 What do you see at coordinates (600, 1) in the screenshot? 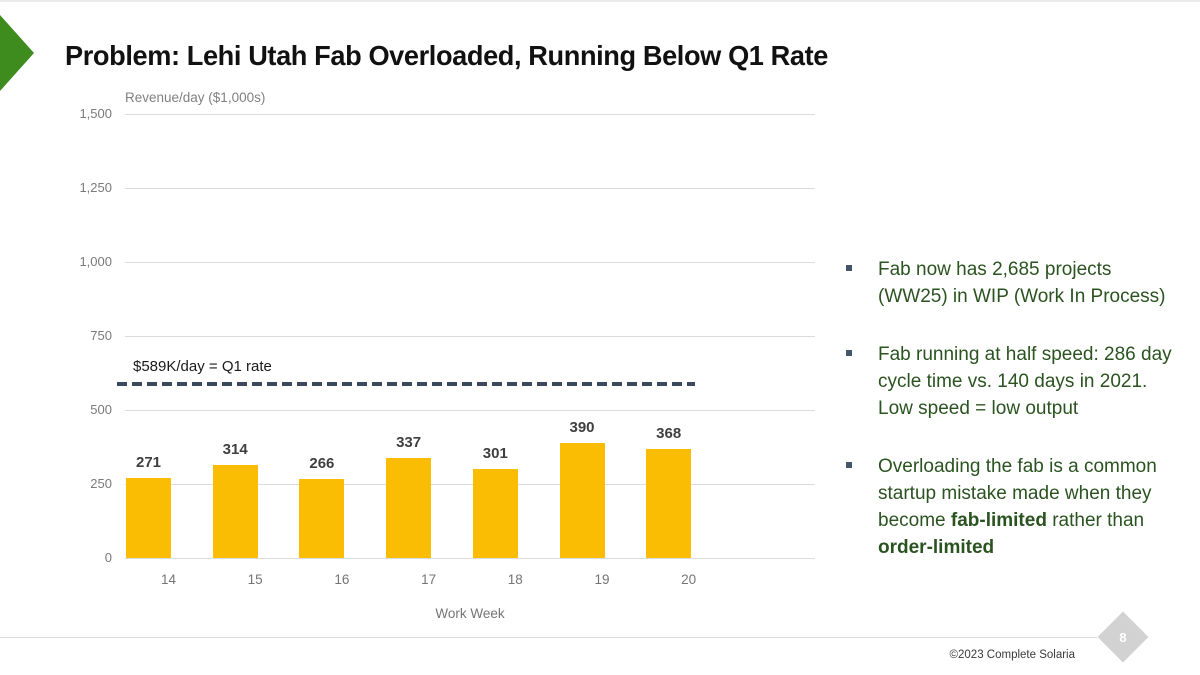
I see `top-divider` at bounding box center [600, 1].